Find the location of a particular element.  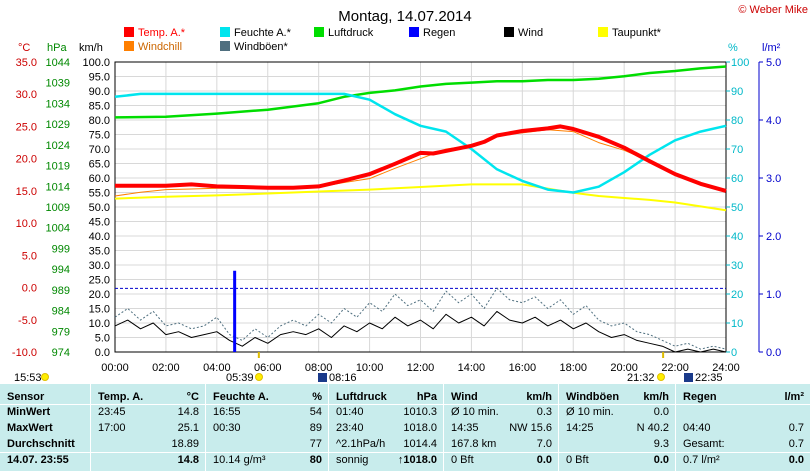

pressure-tick-label: 1019 is located at coordinates (58, 167).